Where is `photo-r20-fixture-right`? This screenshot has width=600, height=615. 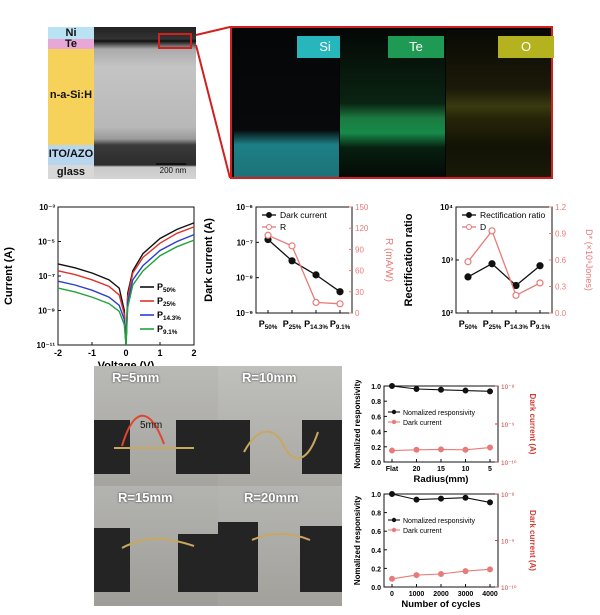 photo-r20-fixture-right is located at coordinates (321, 559).